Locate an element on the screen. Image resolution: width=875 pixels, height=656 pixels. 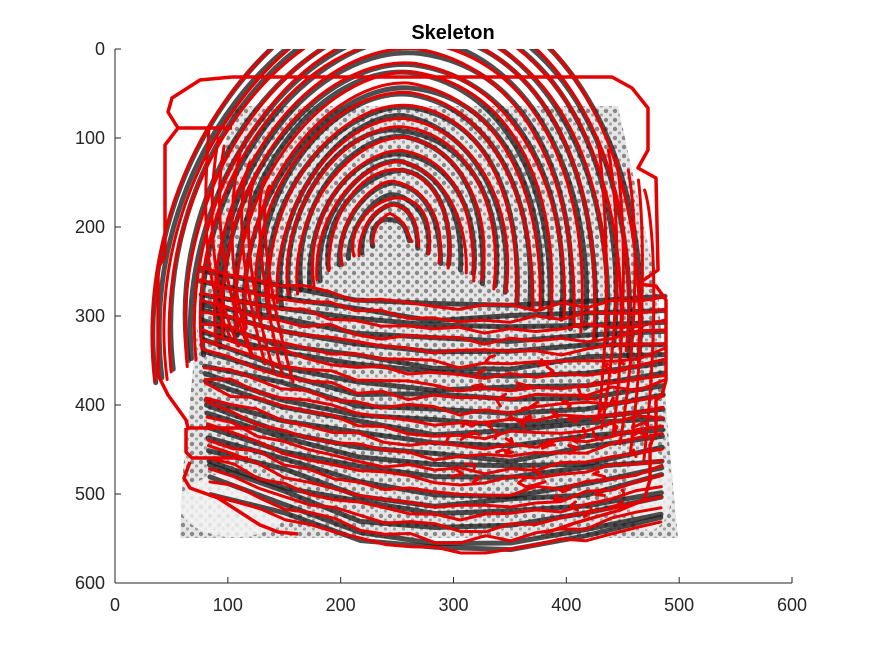
y-tick-label: 100 is located at coordinates (90, 138).